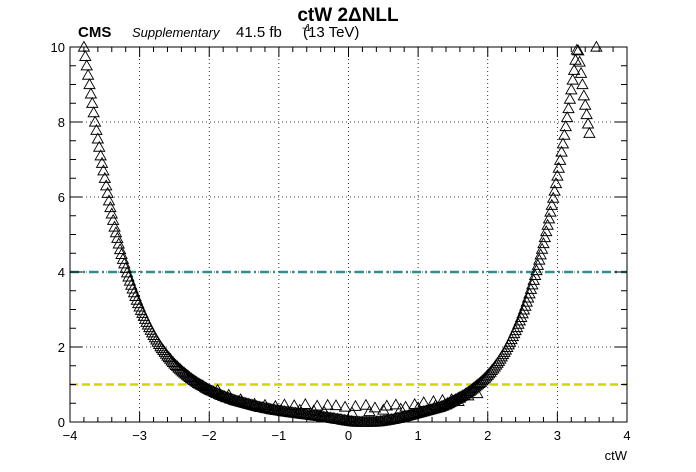 The height and width of the screenshot is (472, 696). I want to click on x-tick-label: −4, so click(70, 435).